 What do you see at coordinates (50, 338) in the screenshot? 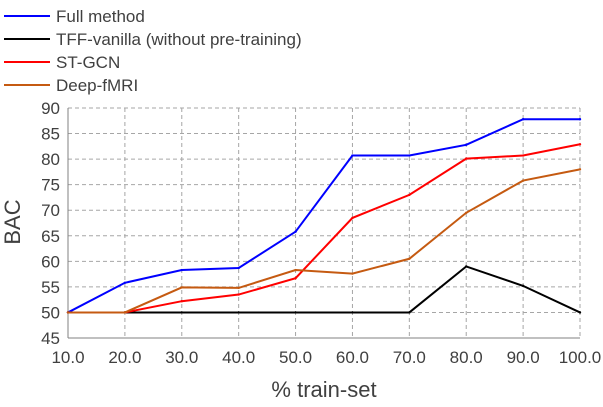
I see `y-tick-label: 45` at bounding box center [50, 338].